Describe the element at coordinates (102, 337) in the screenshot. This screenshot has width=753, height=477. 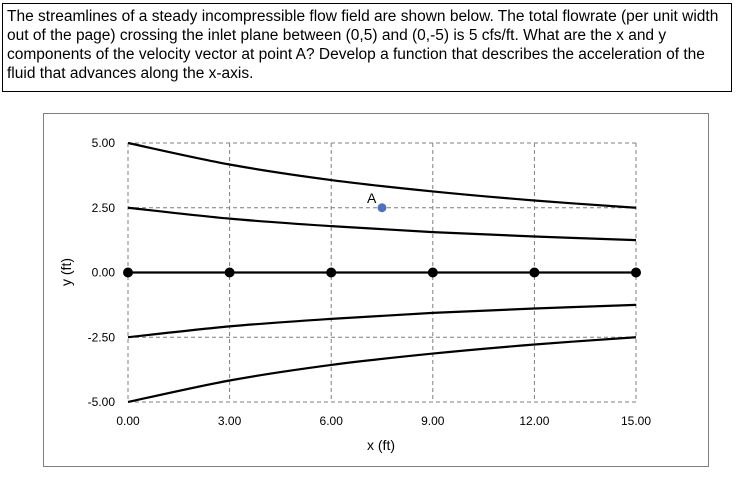
I see `y-tick-label: -2.50` at that location.